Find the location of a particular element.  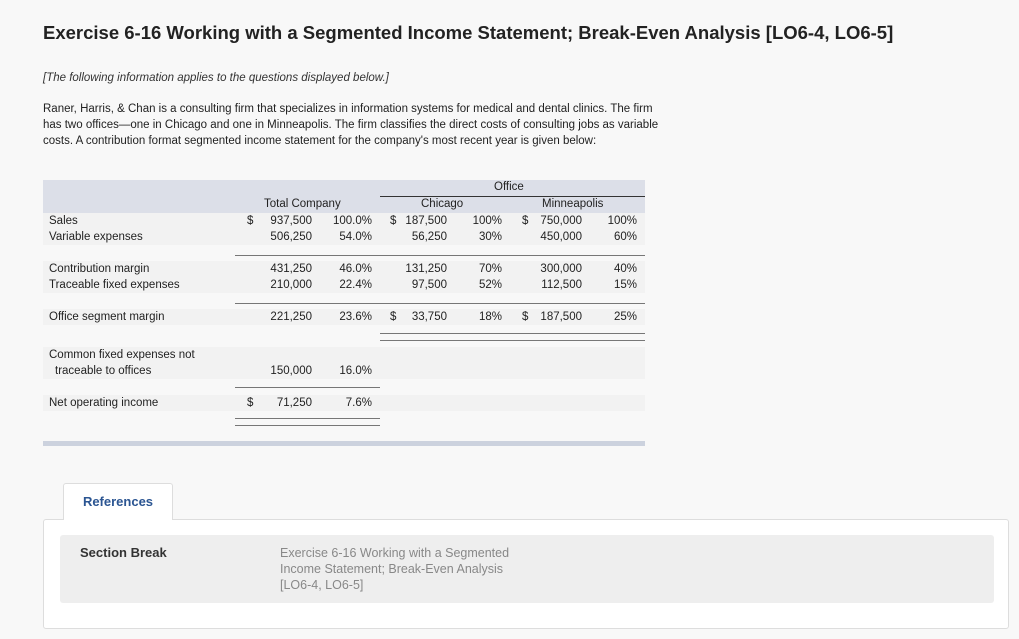

value: 431,250 is located at coordinates (291, 269).